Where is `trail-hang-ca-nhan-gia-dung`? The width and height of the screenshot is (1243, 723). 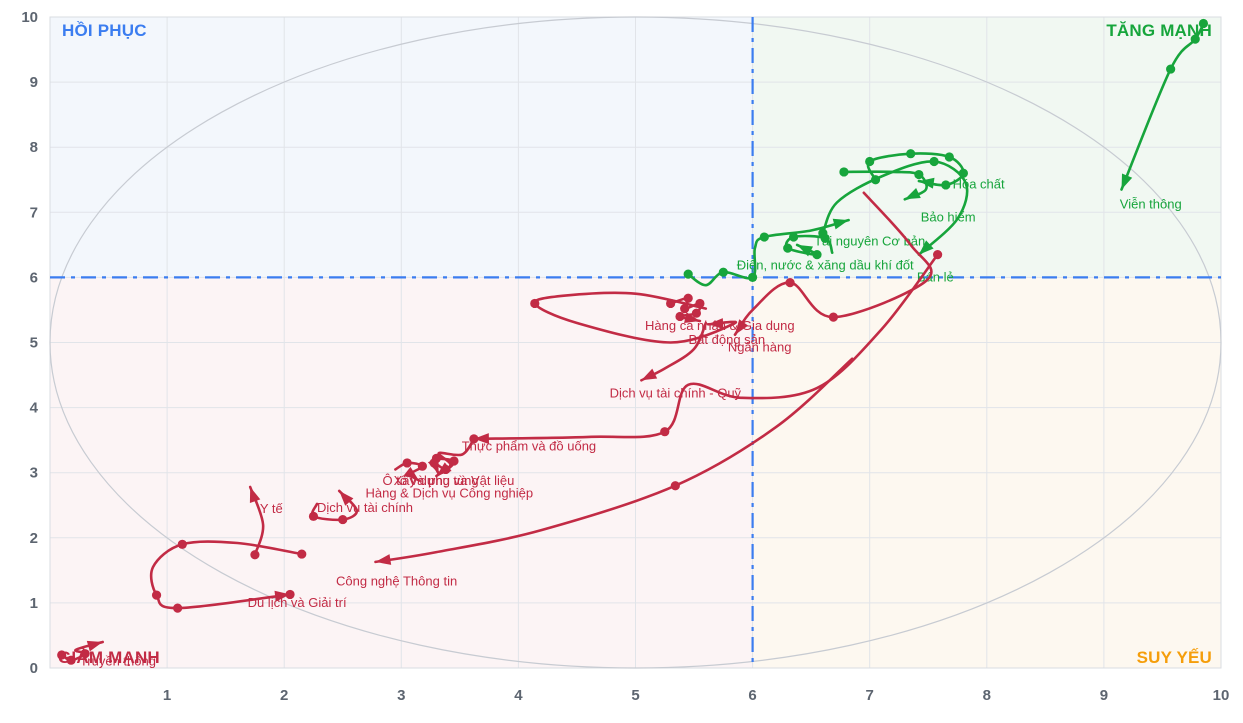
trail-hang-ca-nhan-gia-dung is located at coordinates (685, 308).